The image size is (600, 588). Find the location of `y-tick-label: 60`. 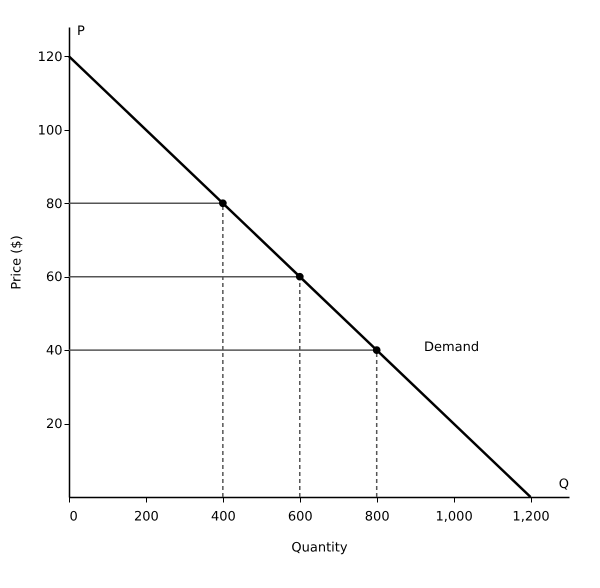

y-tick-label: 60 is located at coordinates (54, 278).